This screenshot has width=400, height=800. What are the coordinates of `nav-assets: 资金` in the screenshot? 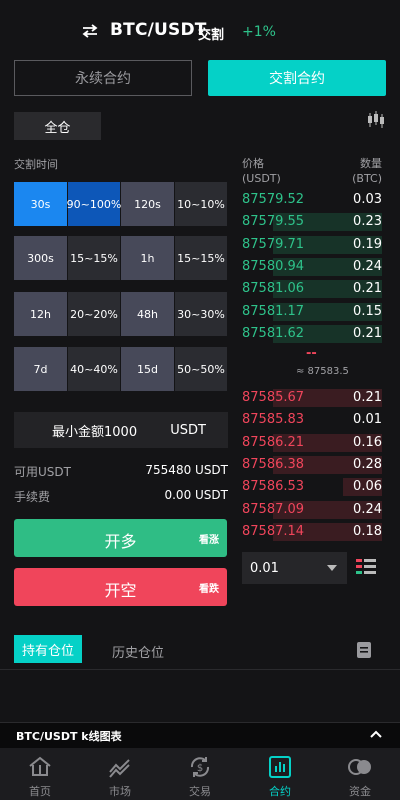 It's located at (360, 774).